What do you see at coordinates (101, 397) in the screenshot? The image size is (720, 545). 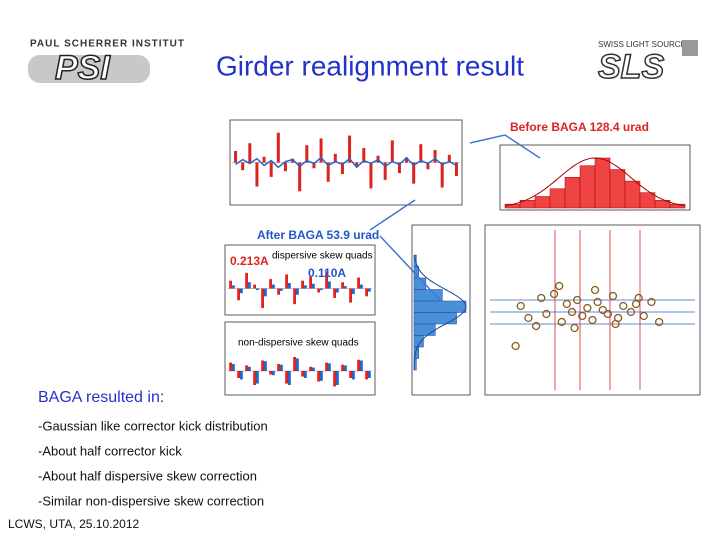 I see `body-heading: BAGA resulted in:` at bounding box center [101, 397].